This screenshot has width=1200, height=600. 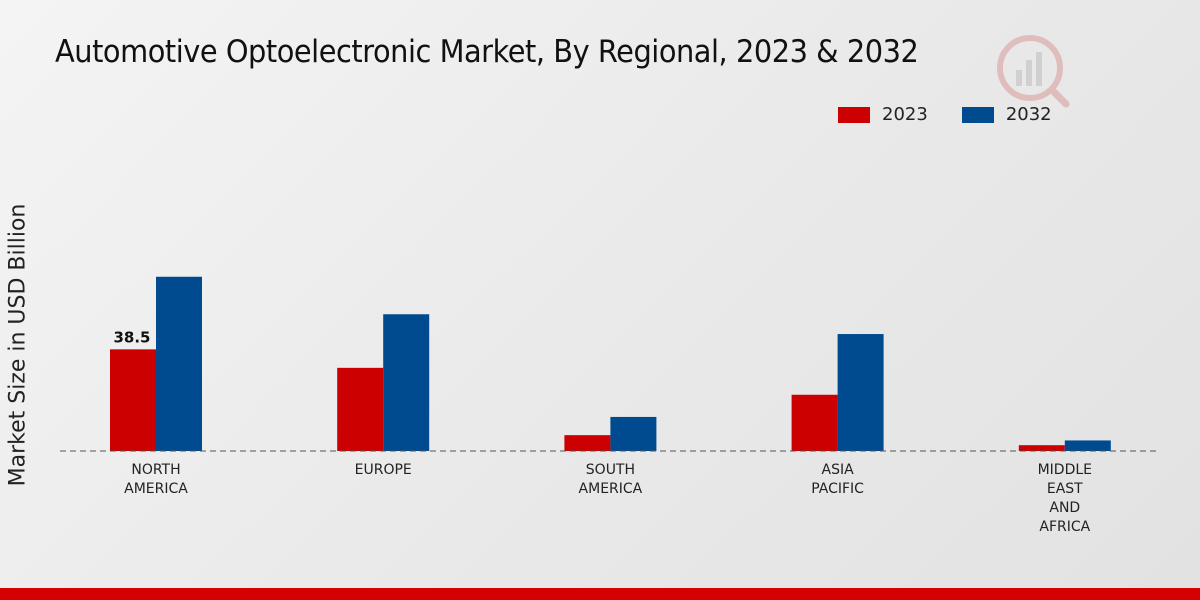 I want to click on x-tick-label-1: EUROPE, so click(x=383, y=470).